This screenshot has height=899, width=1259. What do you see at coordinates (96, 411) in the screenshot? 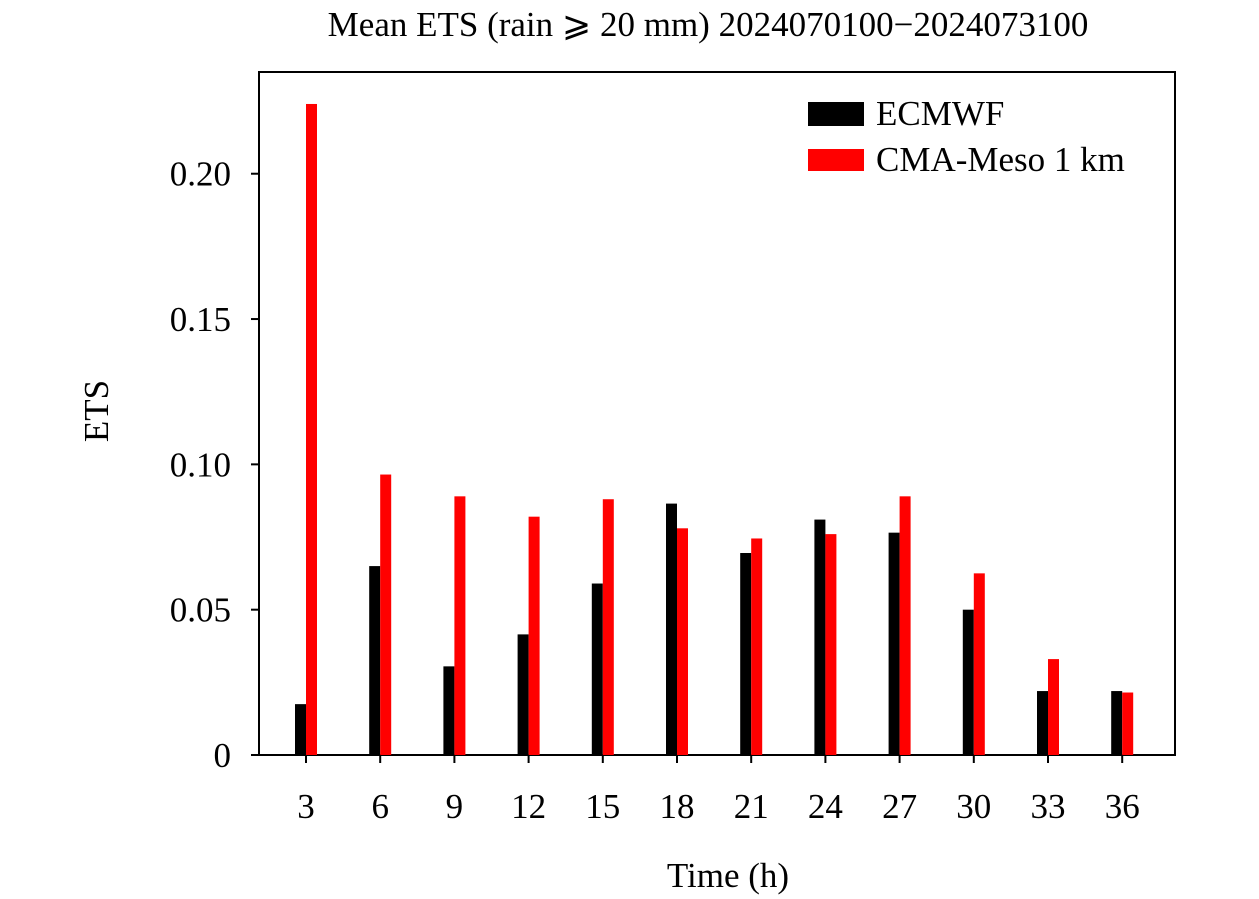
I see `y-axis-label: ETS` at bounding box center [96, 411].